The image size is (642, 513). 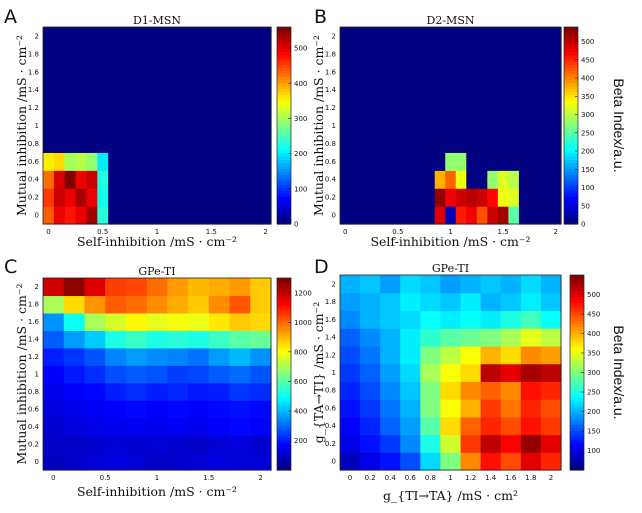 What do you see at coordinates (300, 352) in the screenshot?
I see `colorbar-tick-label: 800` at bounding box center [300, 352].